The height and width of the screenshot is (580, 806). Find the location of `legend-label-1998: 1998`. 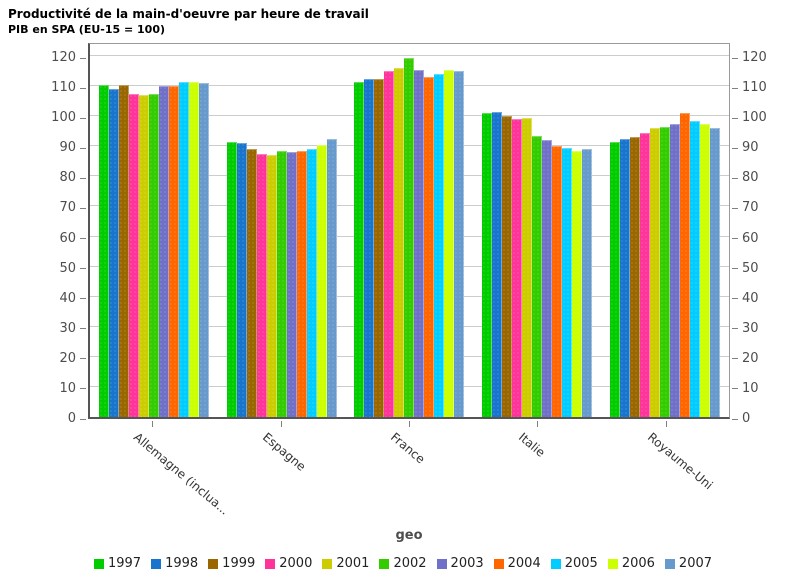

legend-label-1998: 1998 is located at coordinates (182, 563).